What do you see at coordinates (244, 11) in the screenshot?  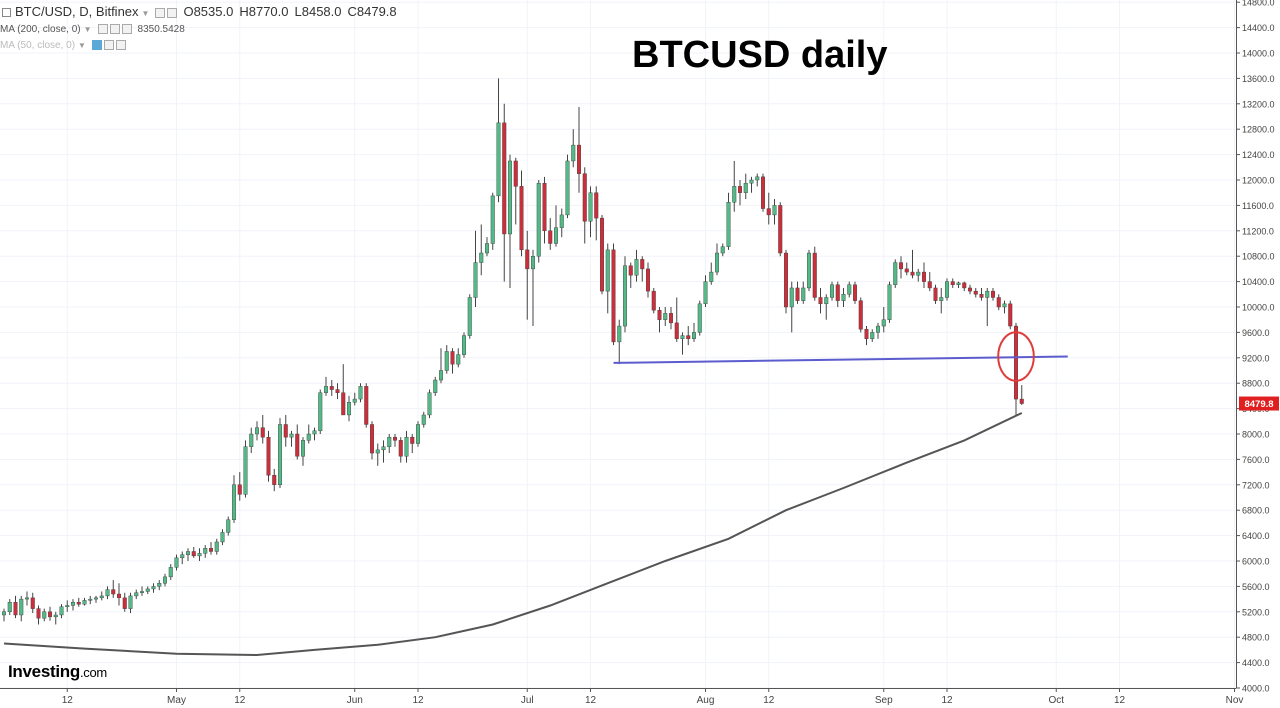 I see `high-key: H` at bounding box center [244, 11].